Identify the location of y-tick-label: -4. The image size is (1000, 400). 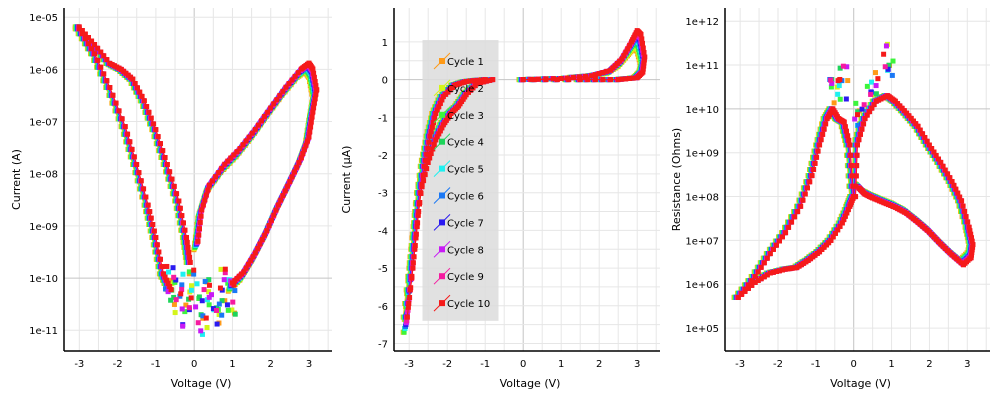
(383, 231).